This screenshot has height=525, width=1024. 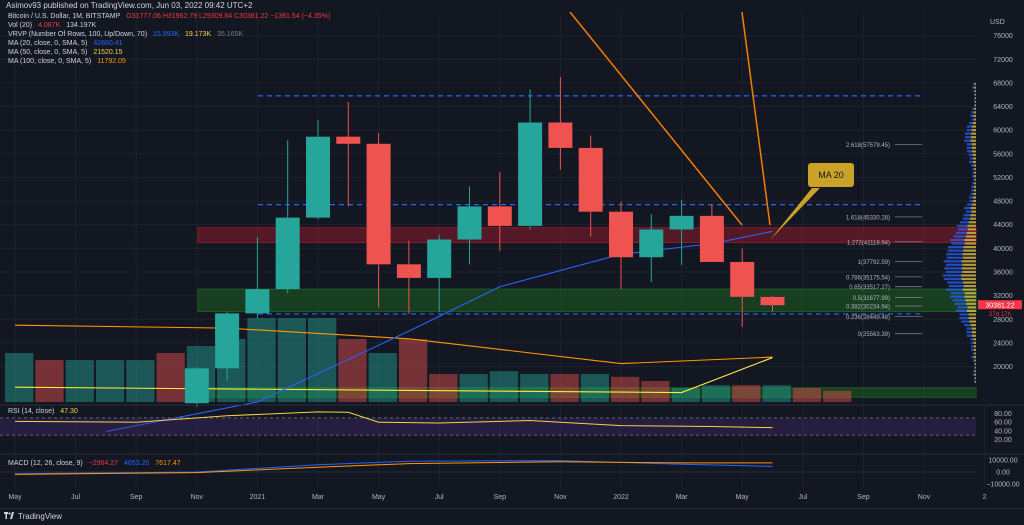 I want to click on symbol-label: Bitcoin / U.S. Dollar, 1M, BITSTAMP, so click(x=64, y=16).